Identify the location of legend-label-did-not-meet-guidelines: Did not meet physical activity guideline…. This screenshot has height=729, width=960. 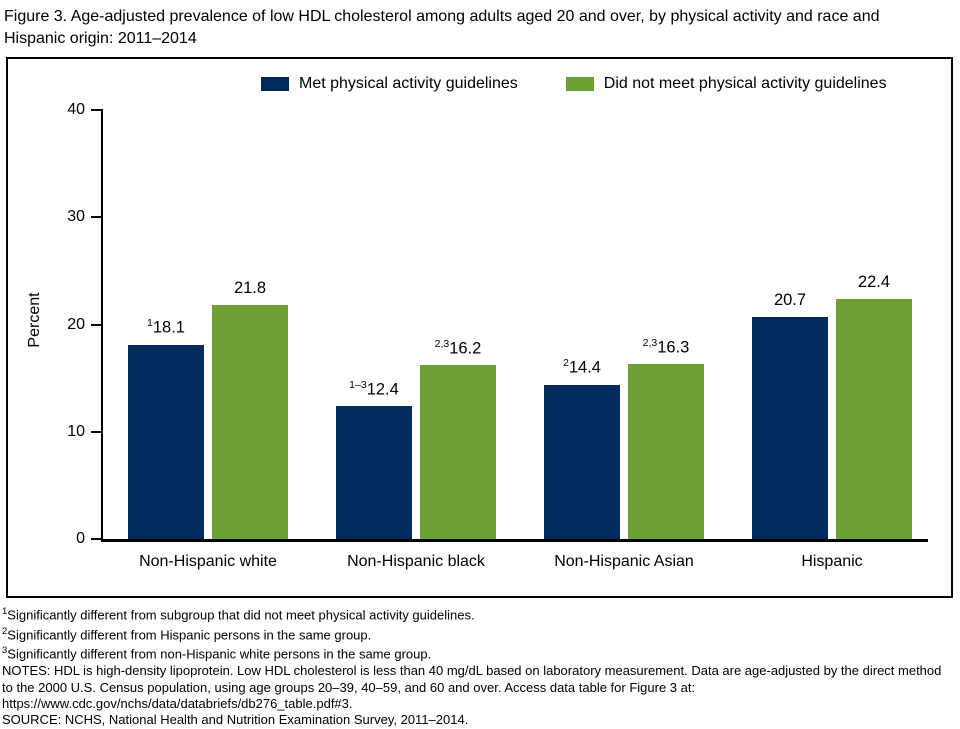
(745, 83).